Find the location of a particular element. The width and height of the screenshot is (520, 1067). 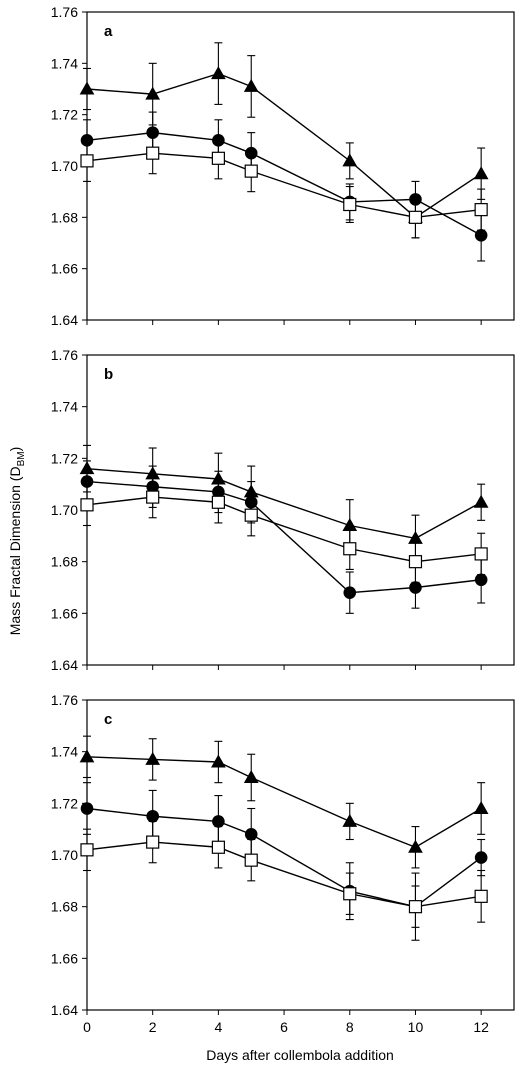

panel-c-xtick-label-2: 4 is located at coordinates (218, 1027).